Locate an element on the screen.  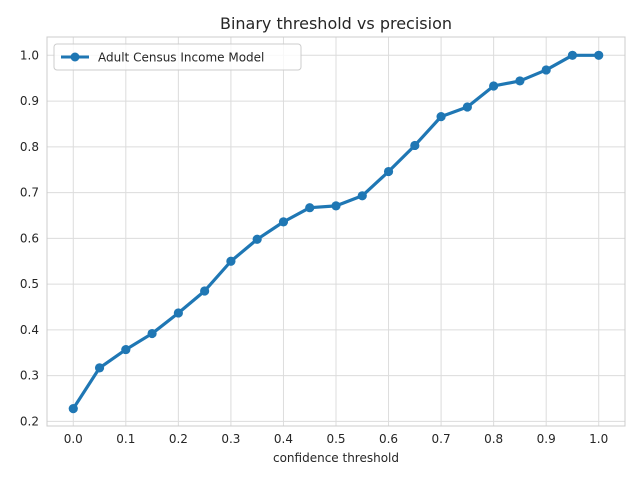
x-tick-label: 0.2 is located at coordinates (178, 439).